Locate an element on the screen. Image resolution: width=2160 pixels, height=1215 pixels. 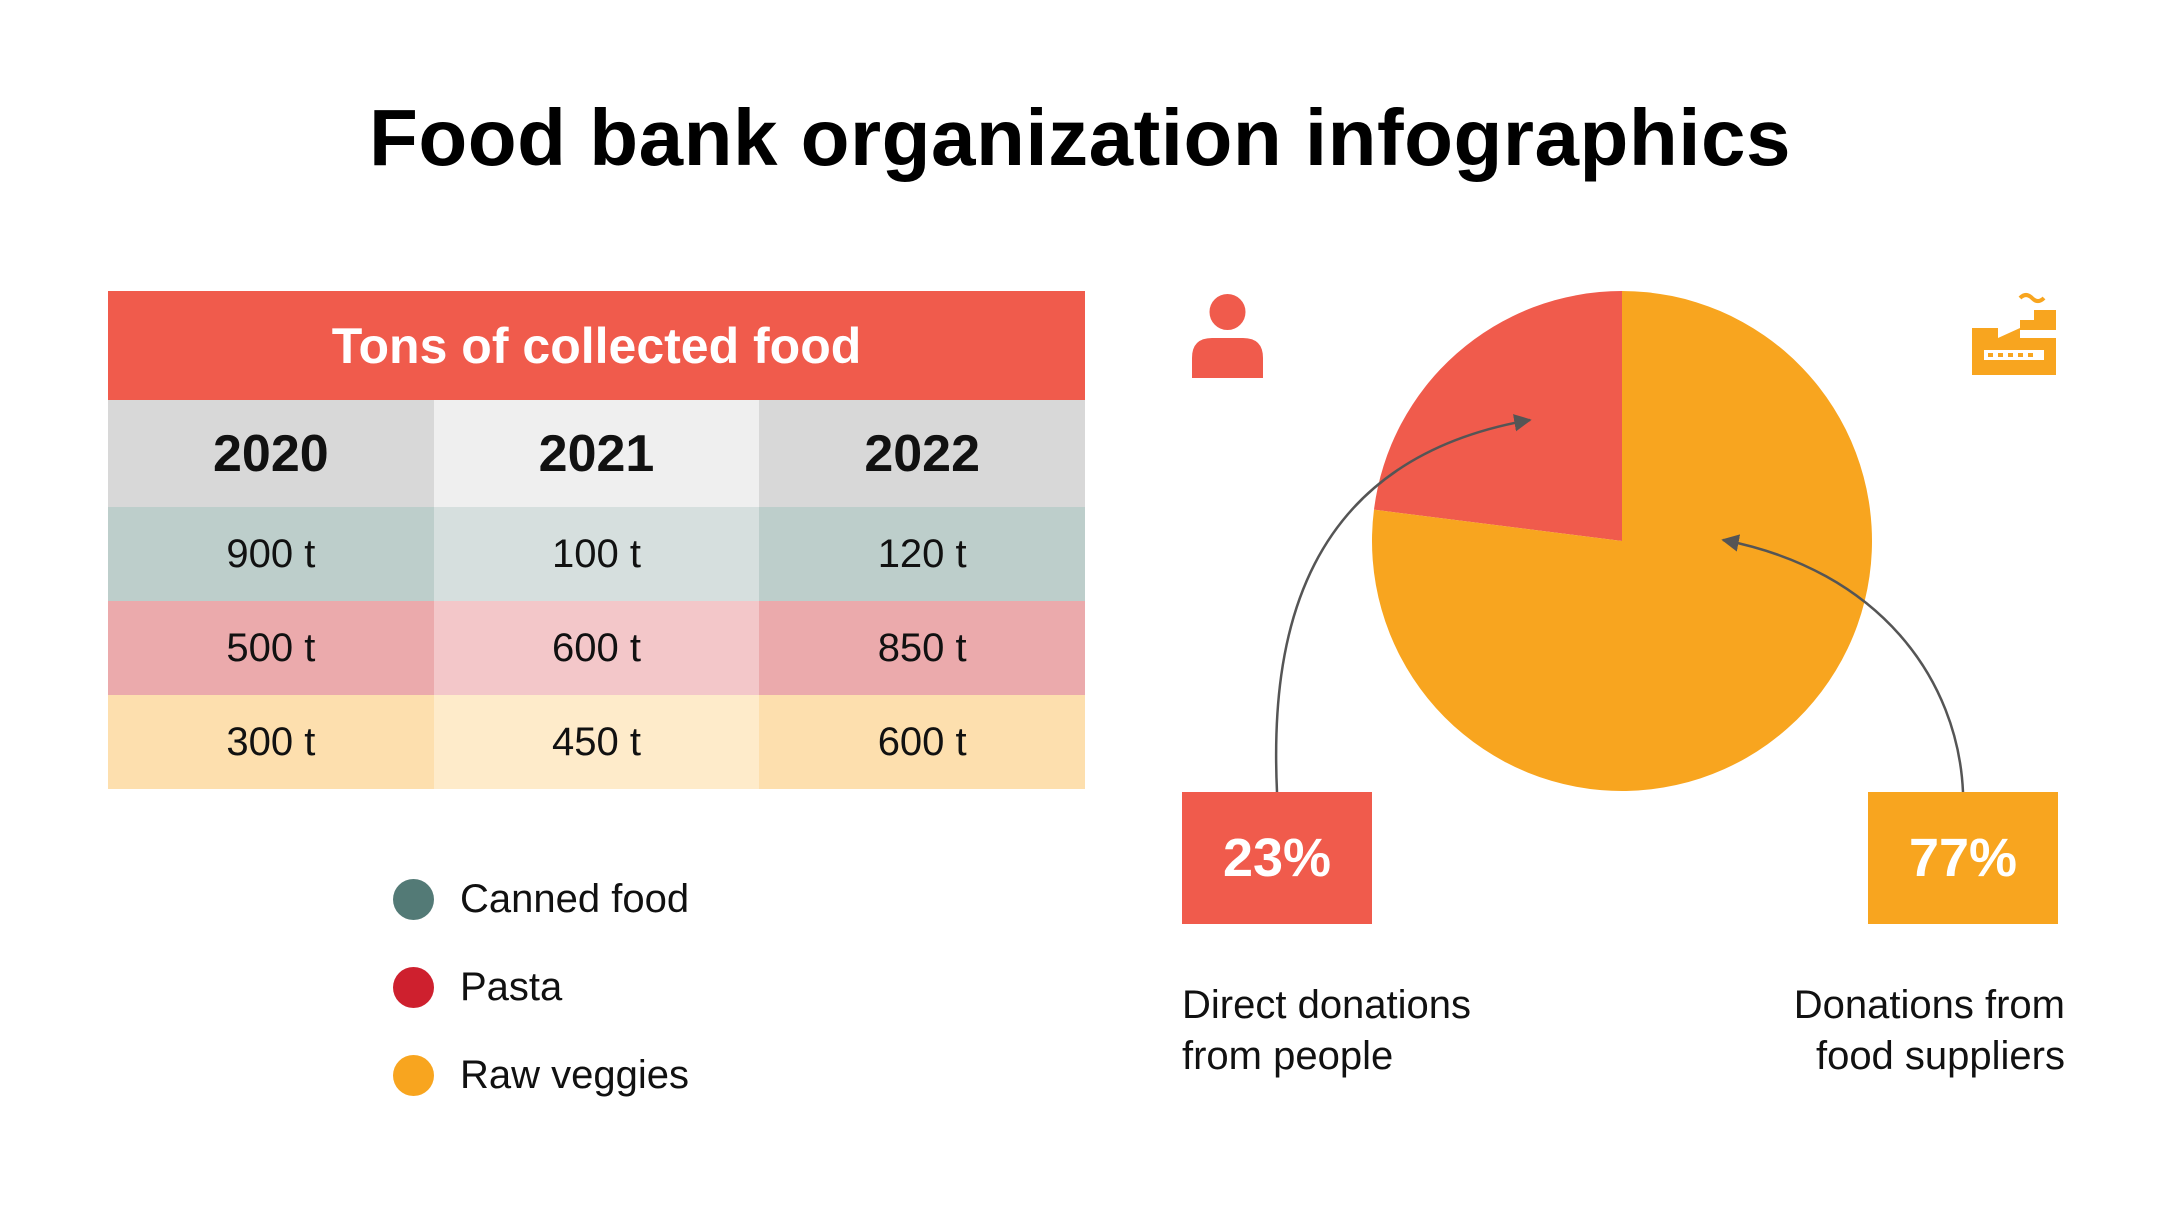
arrow-to-people-slice is located at coordinates (1403, 603).